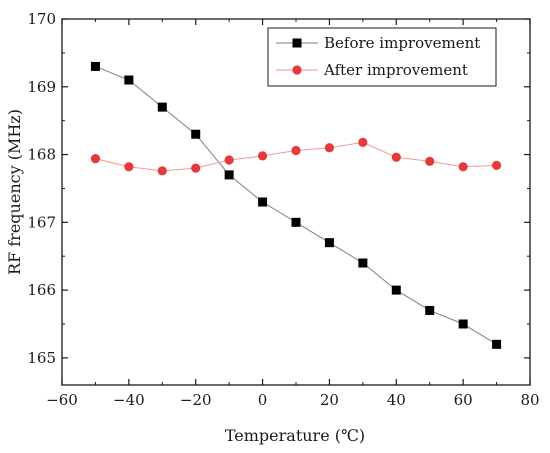 The image size is (550, 453). What do you see at coordinates (463, 400) in the screenshot?
I see `x-tick-label: 60` at bounding box center [463, 400].